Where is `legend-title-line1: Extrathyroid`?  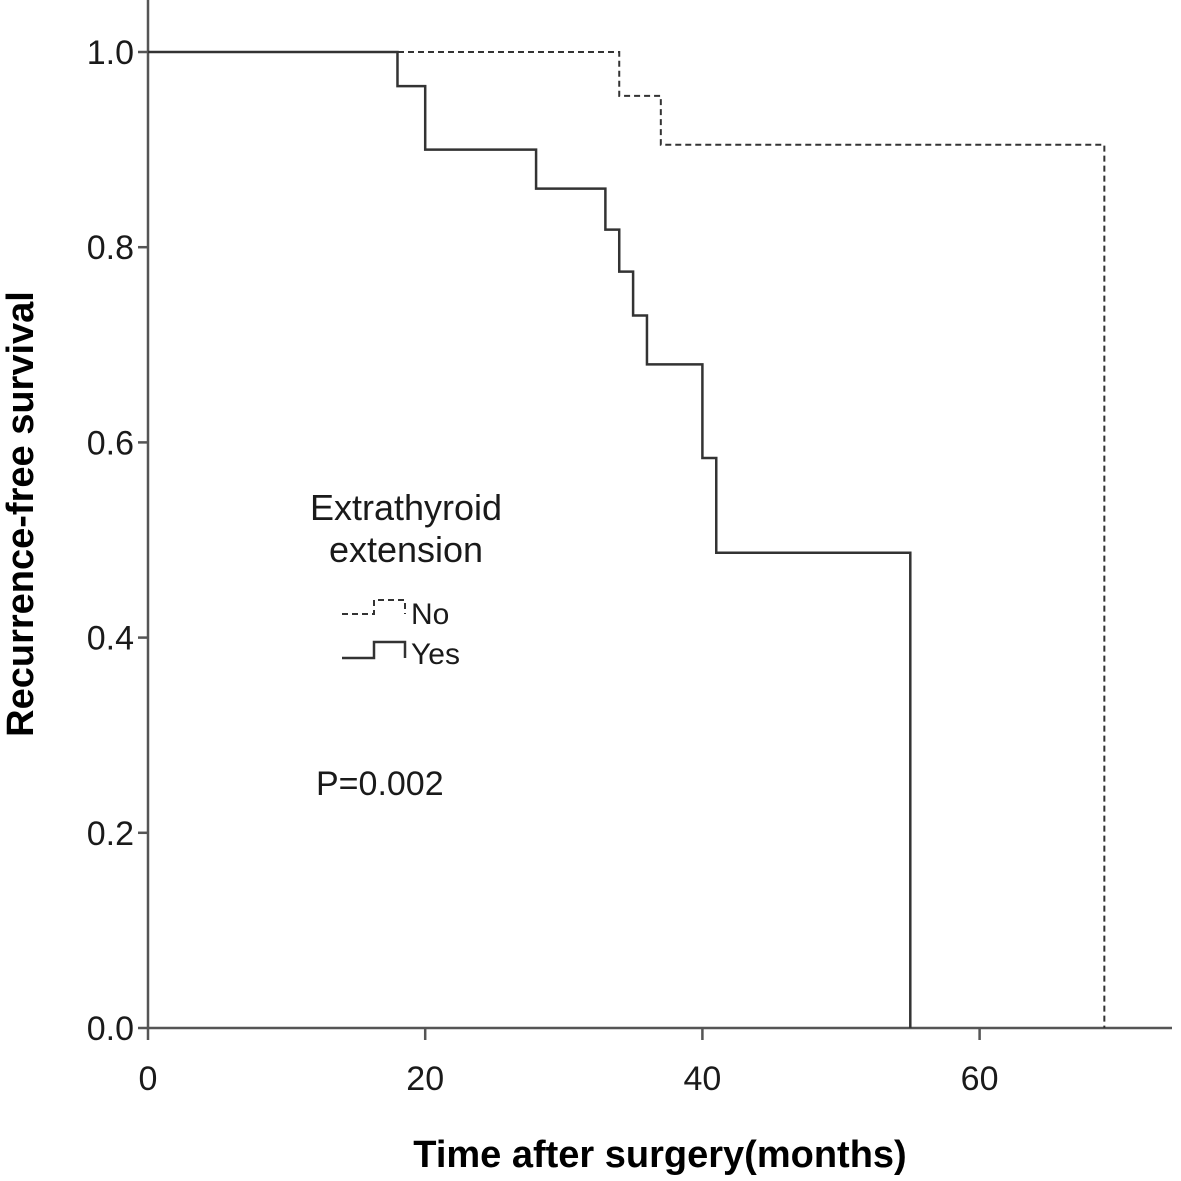
legend-title-line1: Extrathyroid is located at coordinates (406, 507).